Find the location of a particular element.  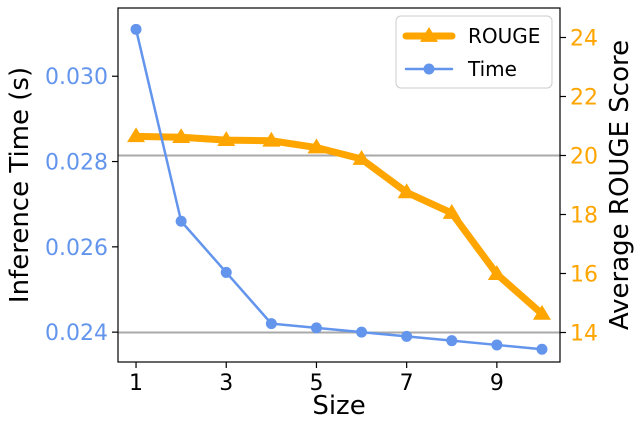

legend: ROUGE Time is located at coordinates (474, 52).